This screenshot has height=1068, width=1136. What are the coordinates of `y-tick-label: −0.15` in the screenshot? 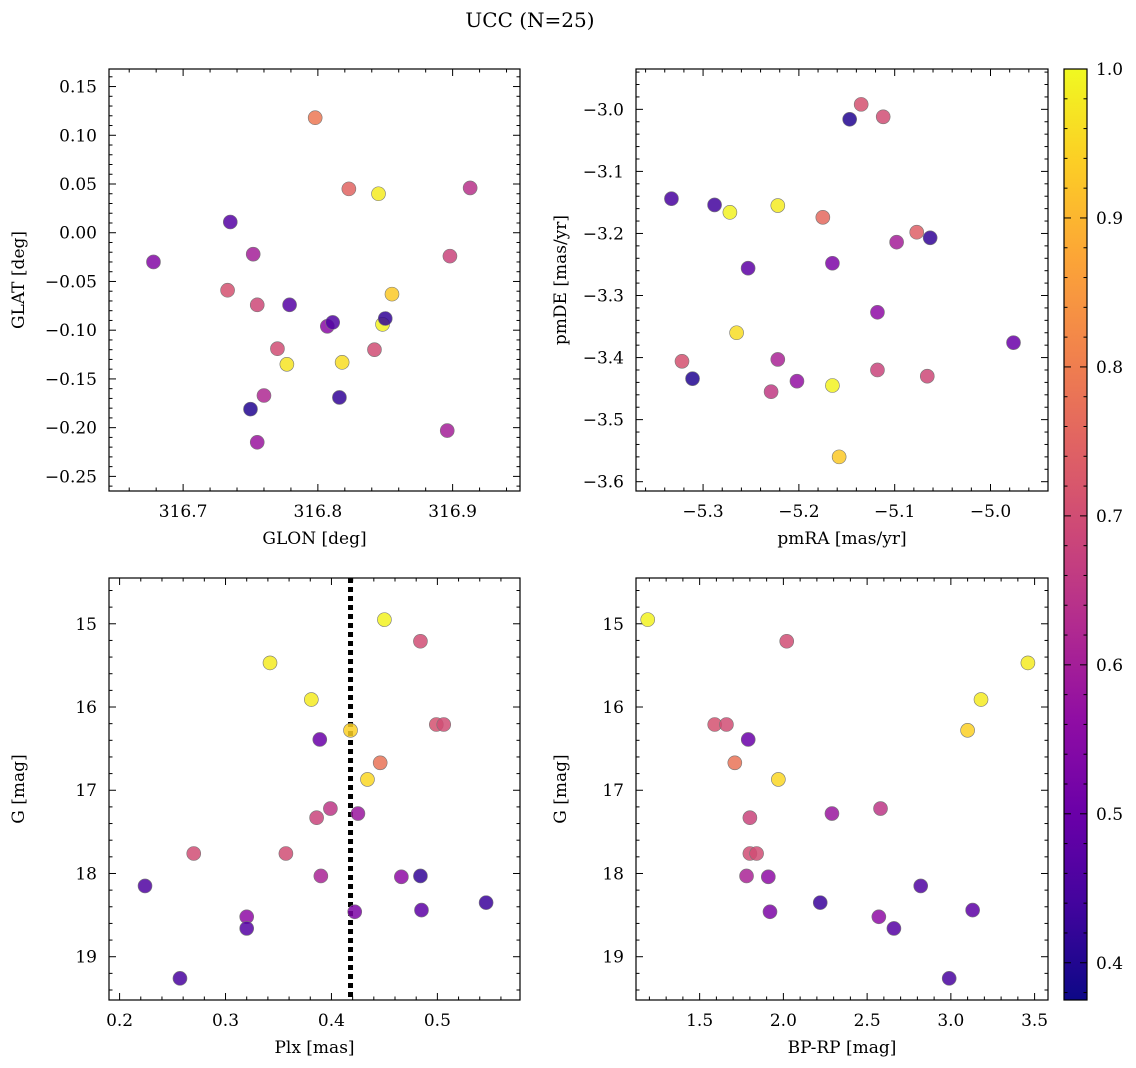 It's located at (71, 380).